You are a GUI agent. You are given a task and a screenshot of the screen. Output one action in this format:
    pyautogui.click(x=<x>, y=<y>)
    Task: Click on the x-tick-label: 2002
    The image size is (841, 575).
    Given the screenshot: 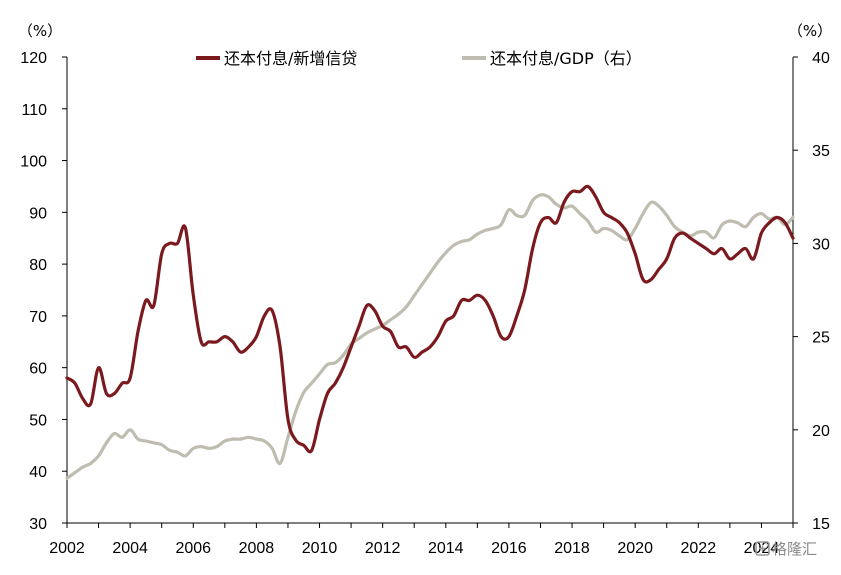 What is the action you would take?
    pyautogui.click(x=67, y=548)
    